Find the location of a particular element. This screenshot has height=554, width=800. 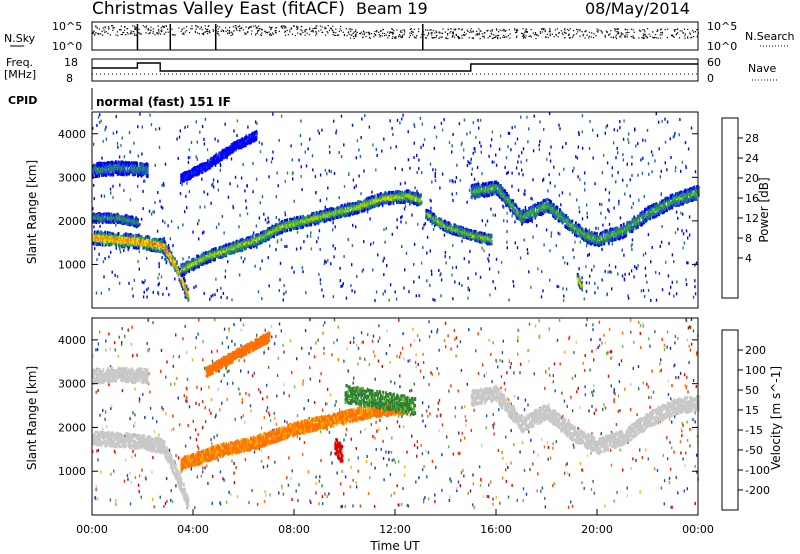

nsky-left-tick-bottom: 10^0 is located at coordinates (67, 46).